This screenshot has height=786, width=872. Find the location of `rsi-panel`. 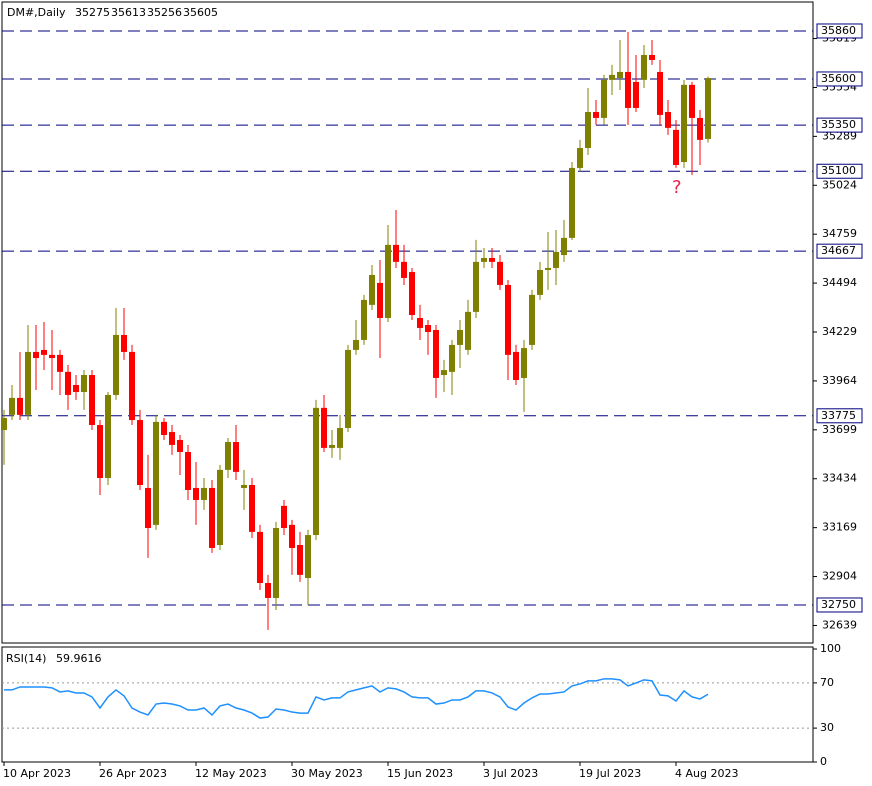

rsi-panel is located at coordinates (407, 704).